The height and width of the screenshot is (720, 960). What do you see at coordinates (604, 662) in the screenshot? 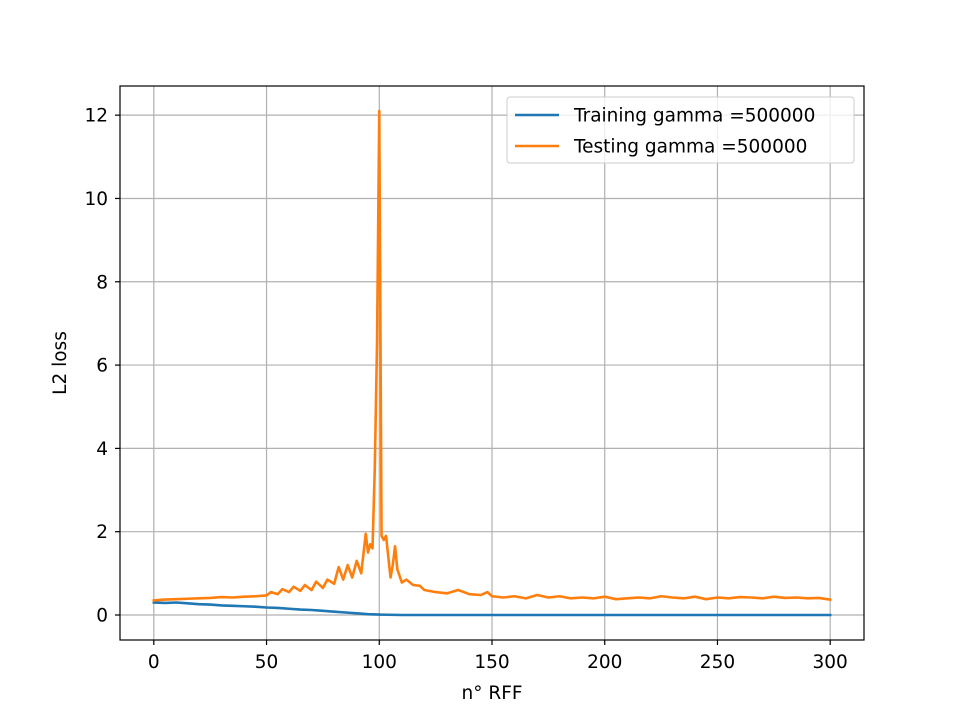
I see `x-tick-label: 200` at bounding box center [604, 662].